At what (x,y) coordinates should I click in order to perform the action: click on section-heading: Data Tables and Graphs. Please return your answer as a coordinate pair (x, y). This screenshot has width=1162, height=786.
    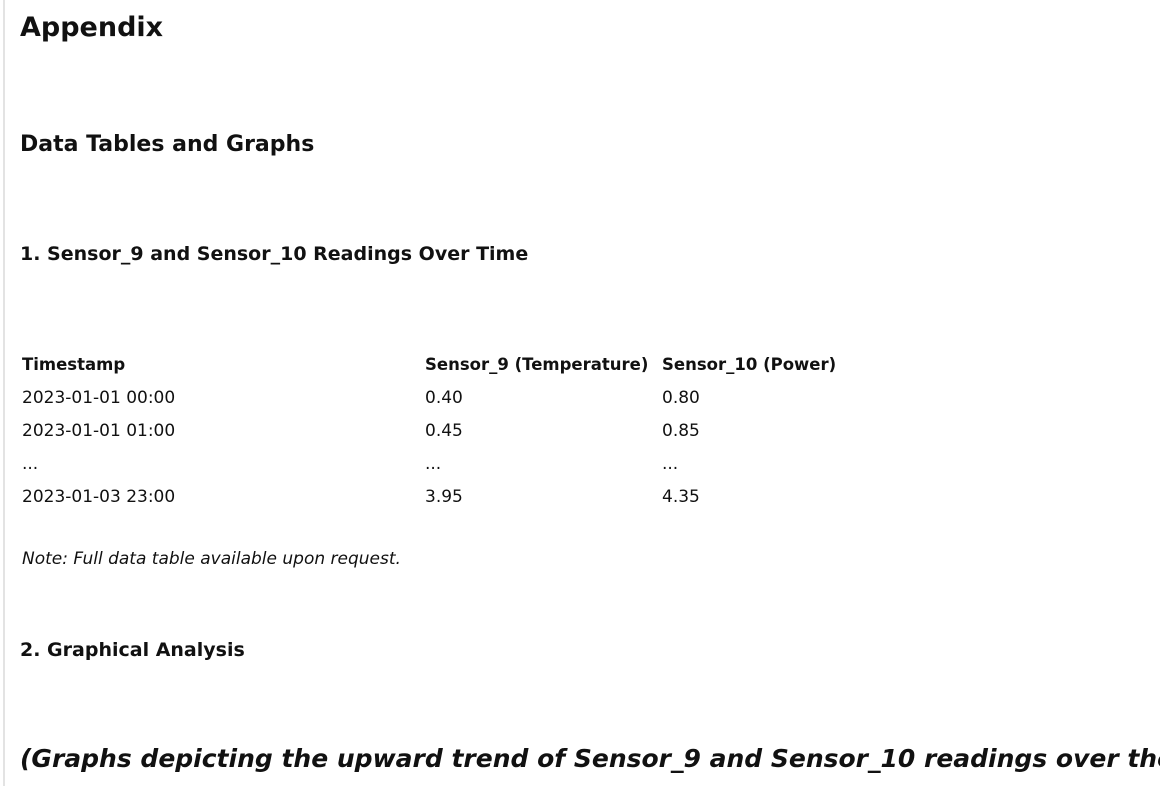
    Looking at the image, I should click on (167, 144).